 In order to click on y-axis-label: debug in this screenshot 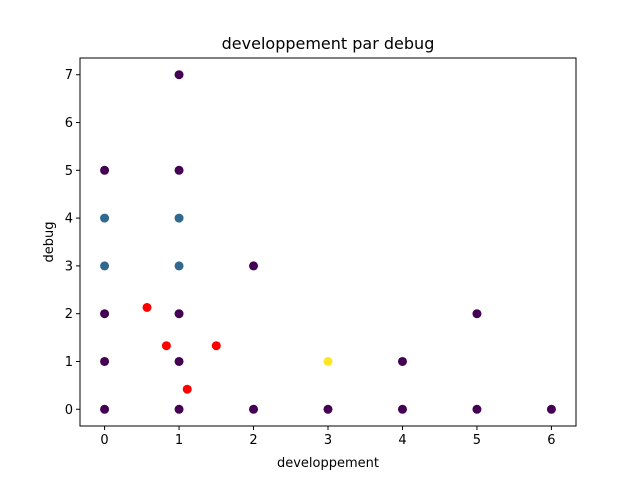, I will do `click(49, 242)`.